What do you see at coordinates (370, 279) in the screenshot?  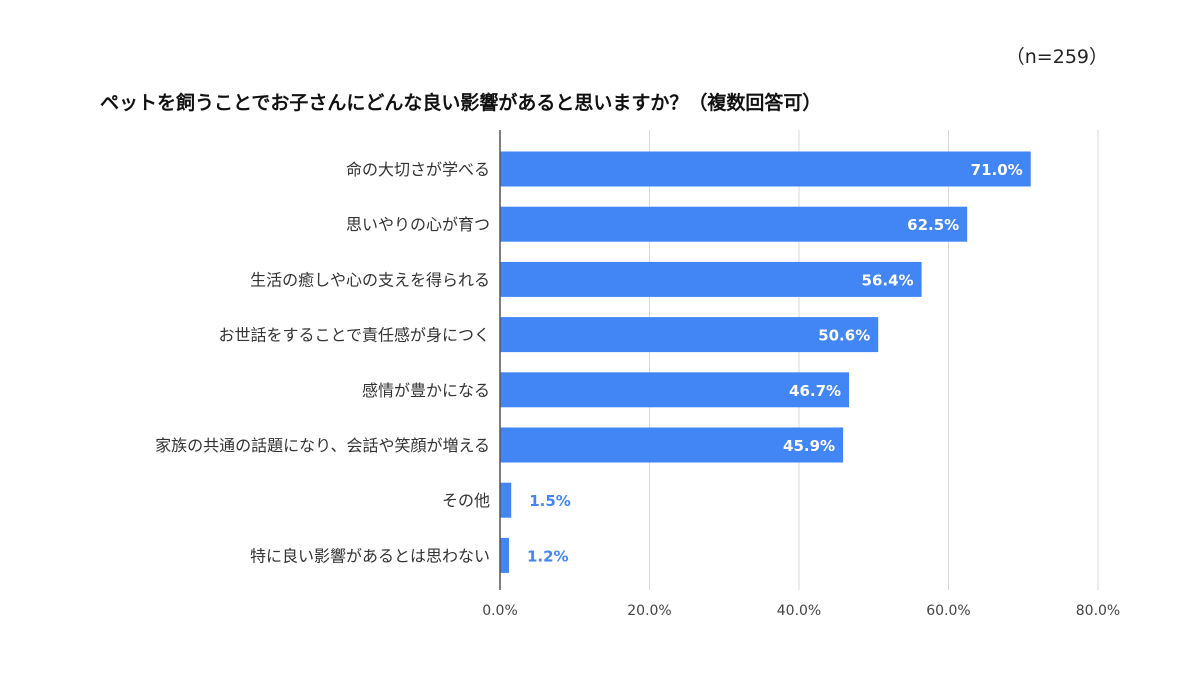 I see `category-label: 生活の癒しや心の支えを得られる` at bounding box center [370, 279].